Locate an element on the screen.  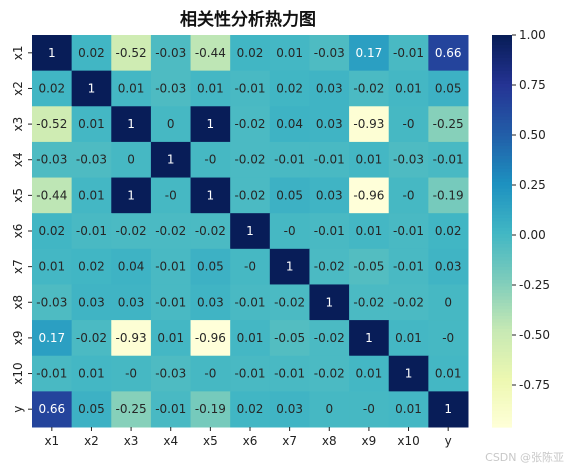
y-tick-label: x10 is located at coordinates (18, 373).